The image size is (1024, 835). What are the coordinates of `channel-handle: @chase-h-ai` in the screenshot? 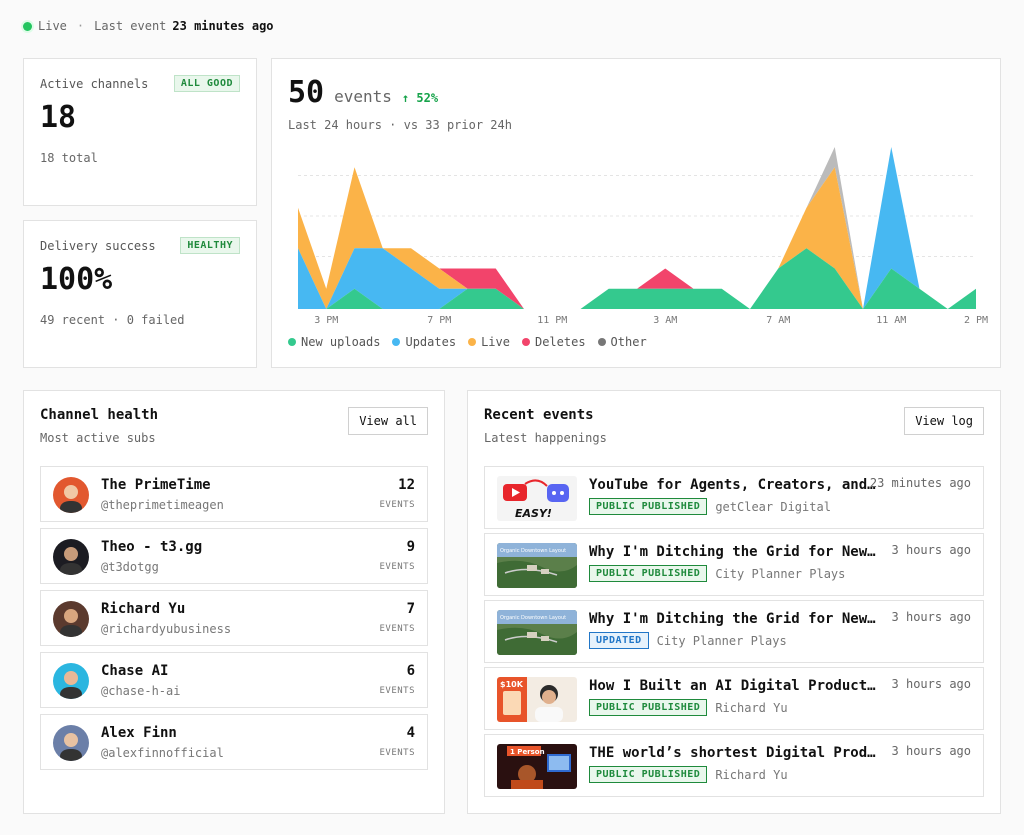 It's located at (141, 691).